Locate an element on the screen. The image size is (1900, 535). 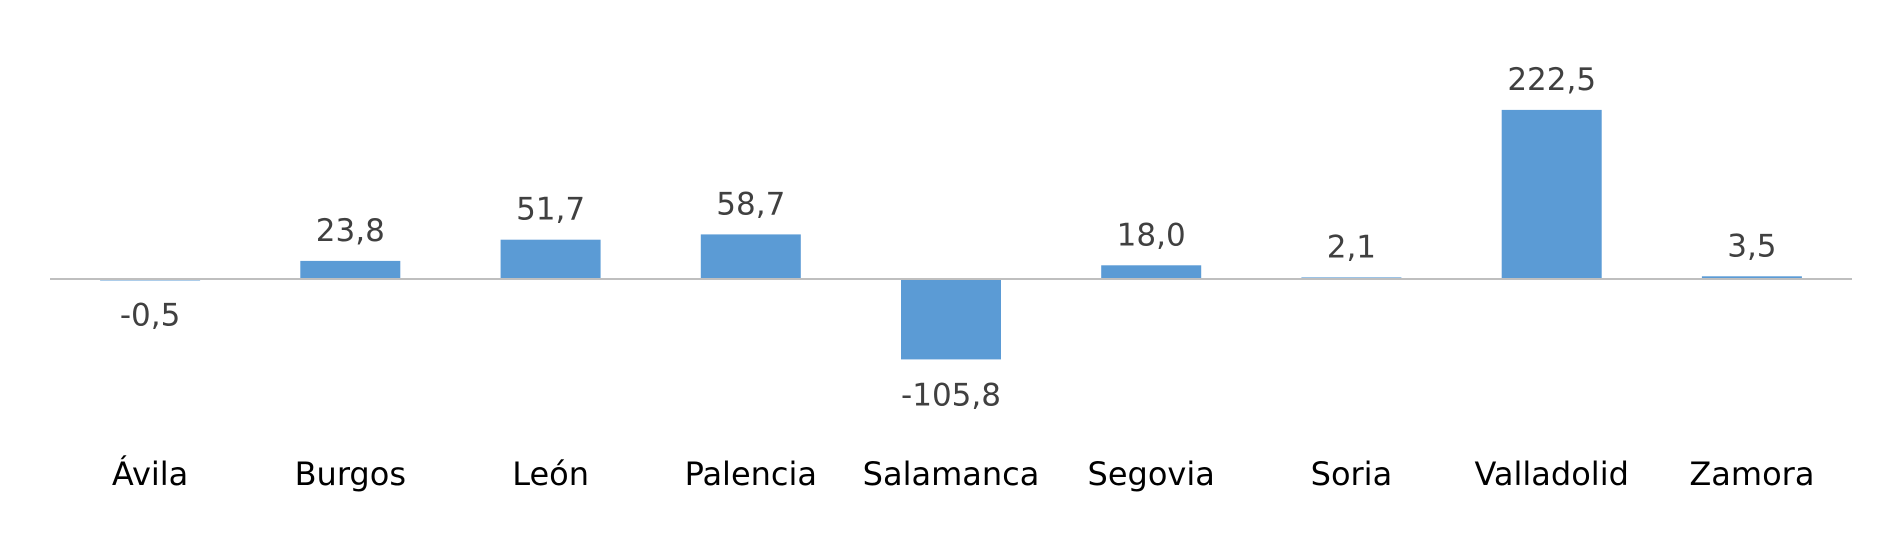
bar-burgos is located at coordinates (350, 269).